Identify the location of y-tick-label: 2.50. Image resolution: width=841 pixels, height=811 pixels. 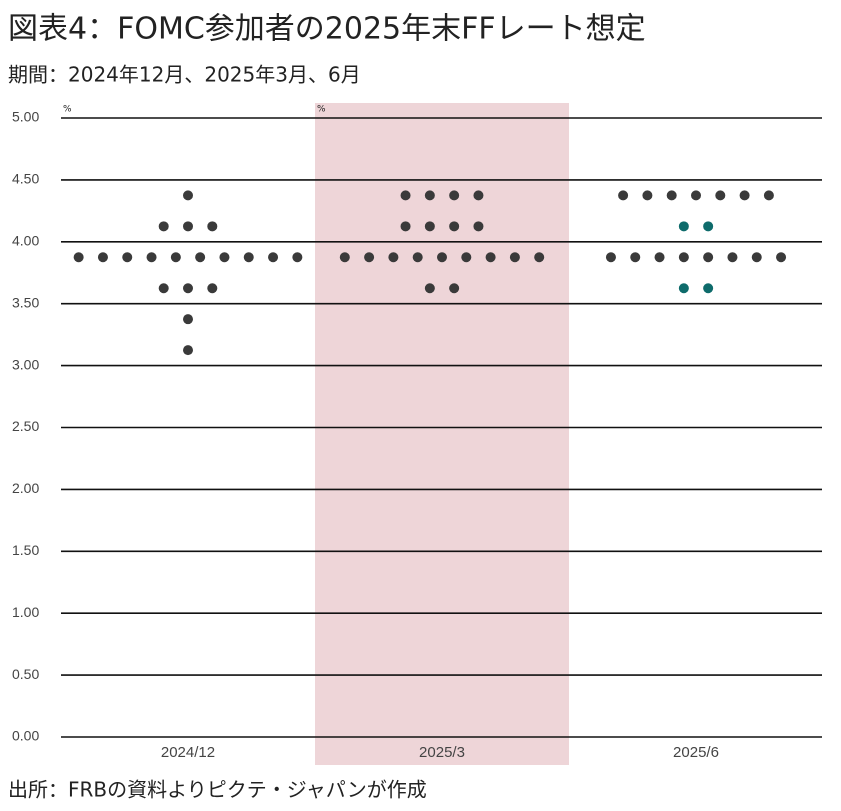
(25, 426).